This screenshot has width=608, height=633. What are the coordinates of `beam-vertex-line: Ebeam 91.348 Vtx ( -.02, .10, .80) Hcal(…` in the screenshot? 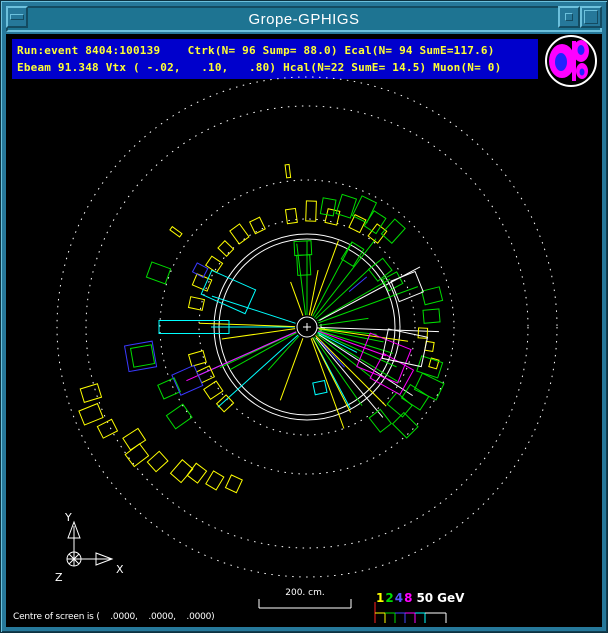 It's located at (259, 67).